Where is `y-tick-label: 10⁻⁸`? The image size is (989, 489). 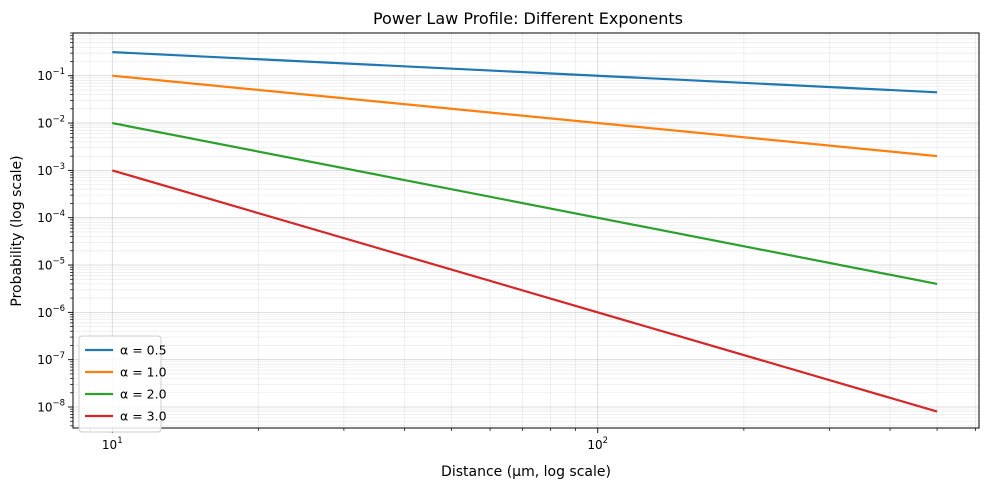 y-tick-label: 10⁻⁸ is located at coordinates (51, 407).